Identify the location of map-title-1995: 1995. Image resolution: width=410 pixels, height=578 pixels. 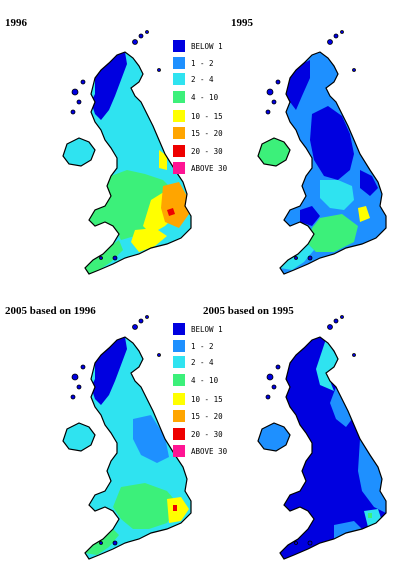
(242, 23).